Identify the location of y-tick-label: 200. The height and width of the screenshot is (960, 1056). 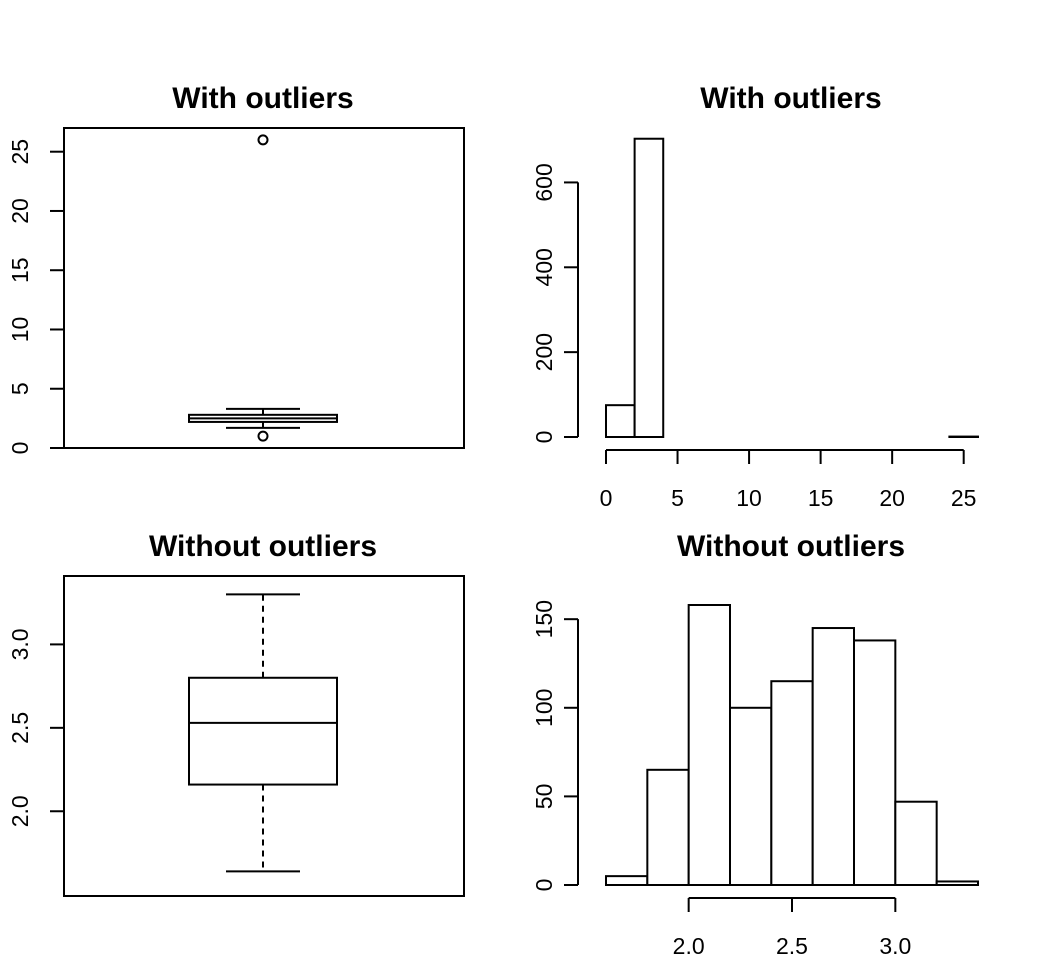
(544, 352).